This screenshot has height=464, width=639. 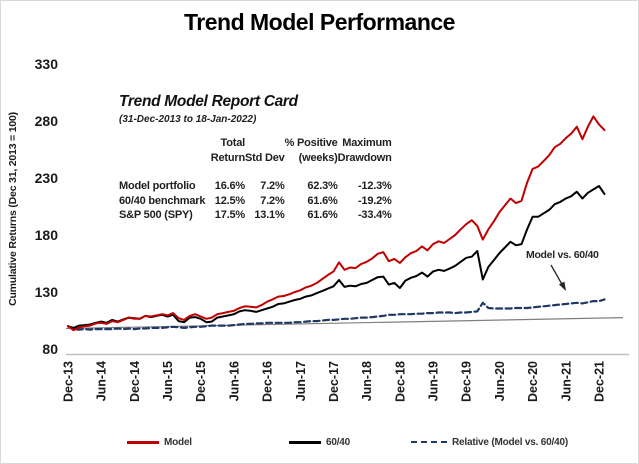 I want to click on x-tick-label: Jun-20, so click(x=500, y=381).